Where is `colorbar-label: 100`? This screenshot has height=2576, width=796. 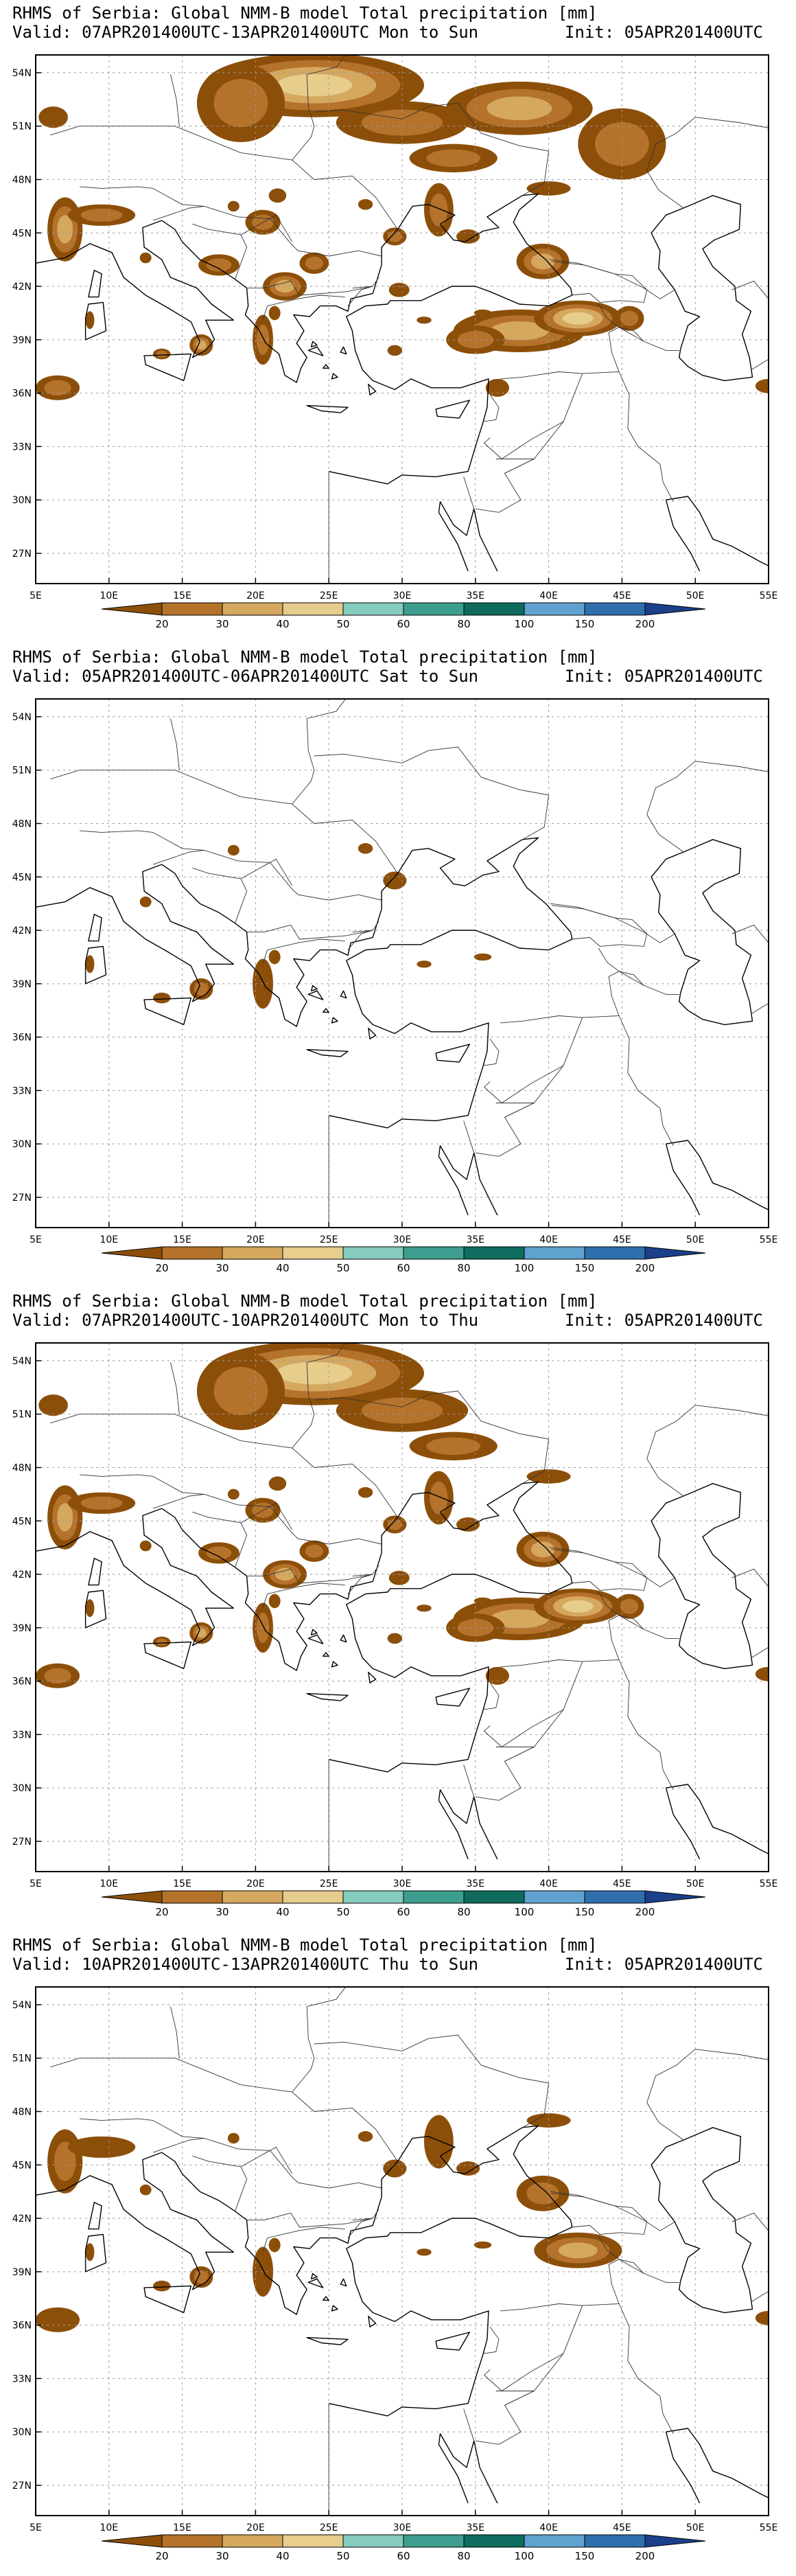
colorbar-label: 100 is located at coordinates (525, 1912).